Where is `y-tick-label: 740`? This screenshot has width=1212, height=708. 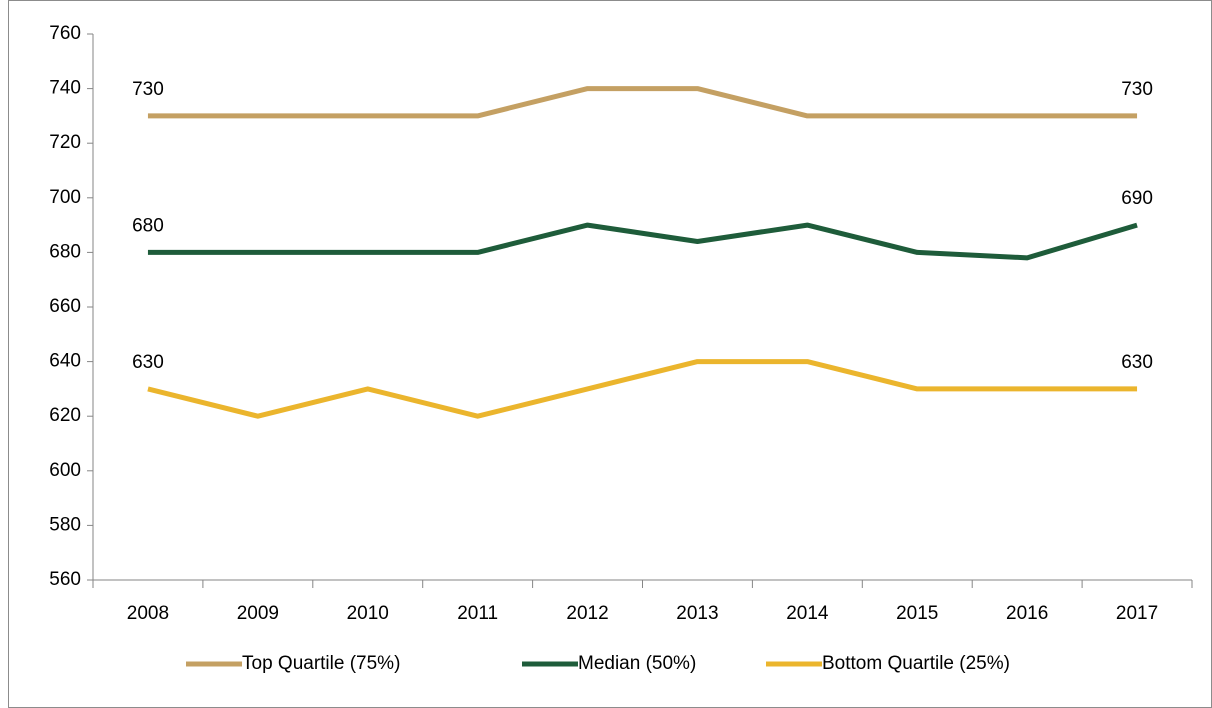 y-tick-label: 740 is located at coordinates (65, 88).